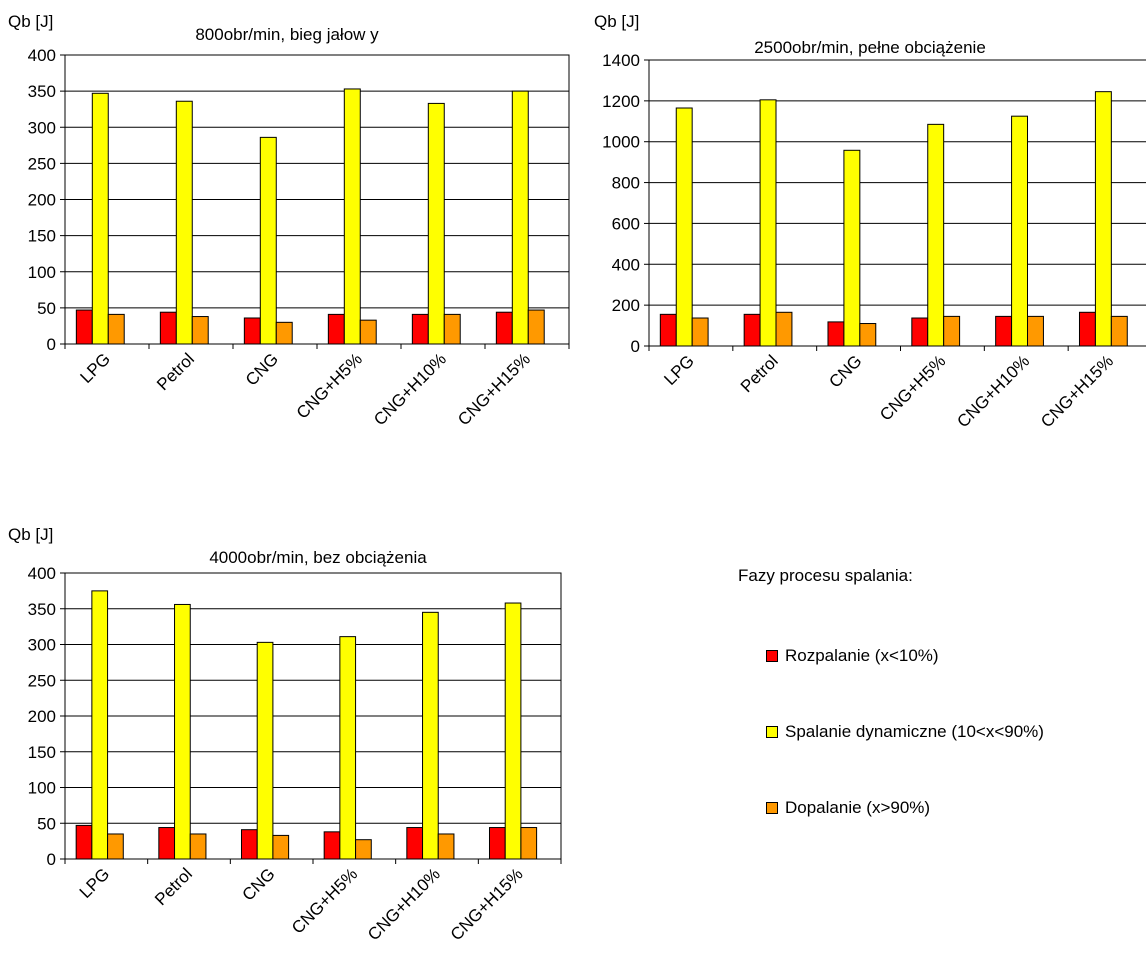 This screenshot has width=1146, height=972. Describe the element at coordinates (42, 788) in the screenshot. I see `y-tick-label: 100` at that location.